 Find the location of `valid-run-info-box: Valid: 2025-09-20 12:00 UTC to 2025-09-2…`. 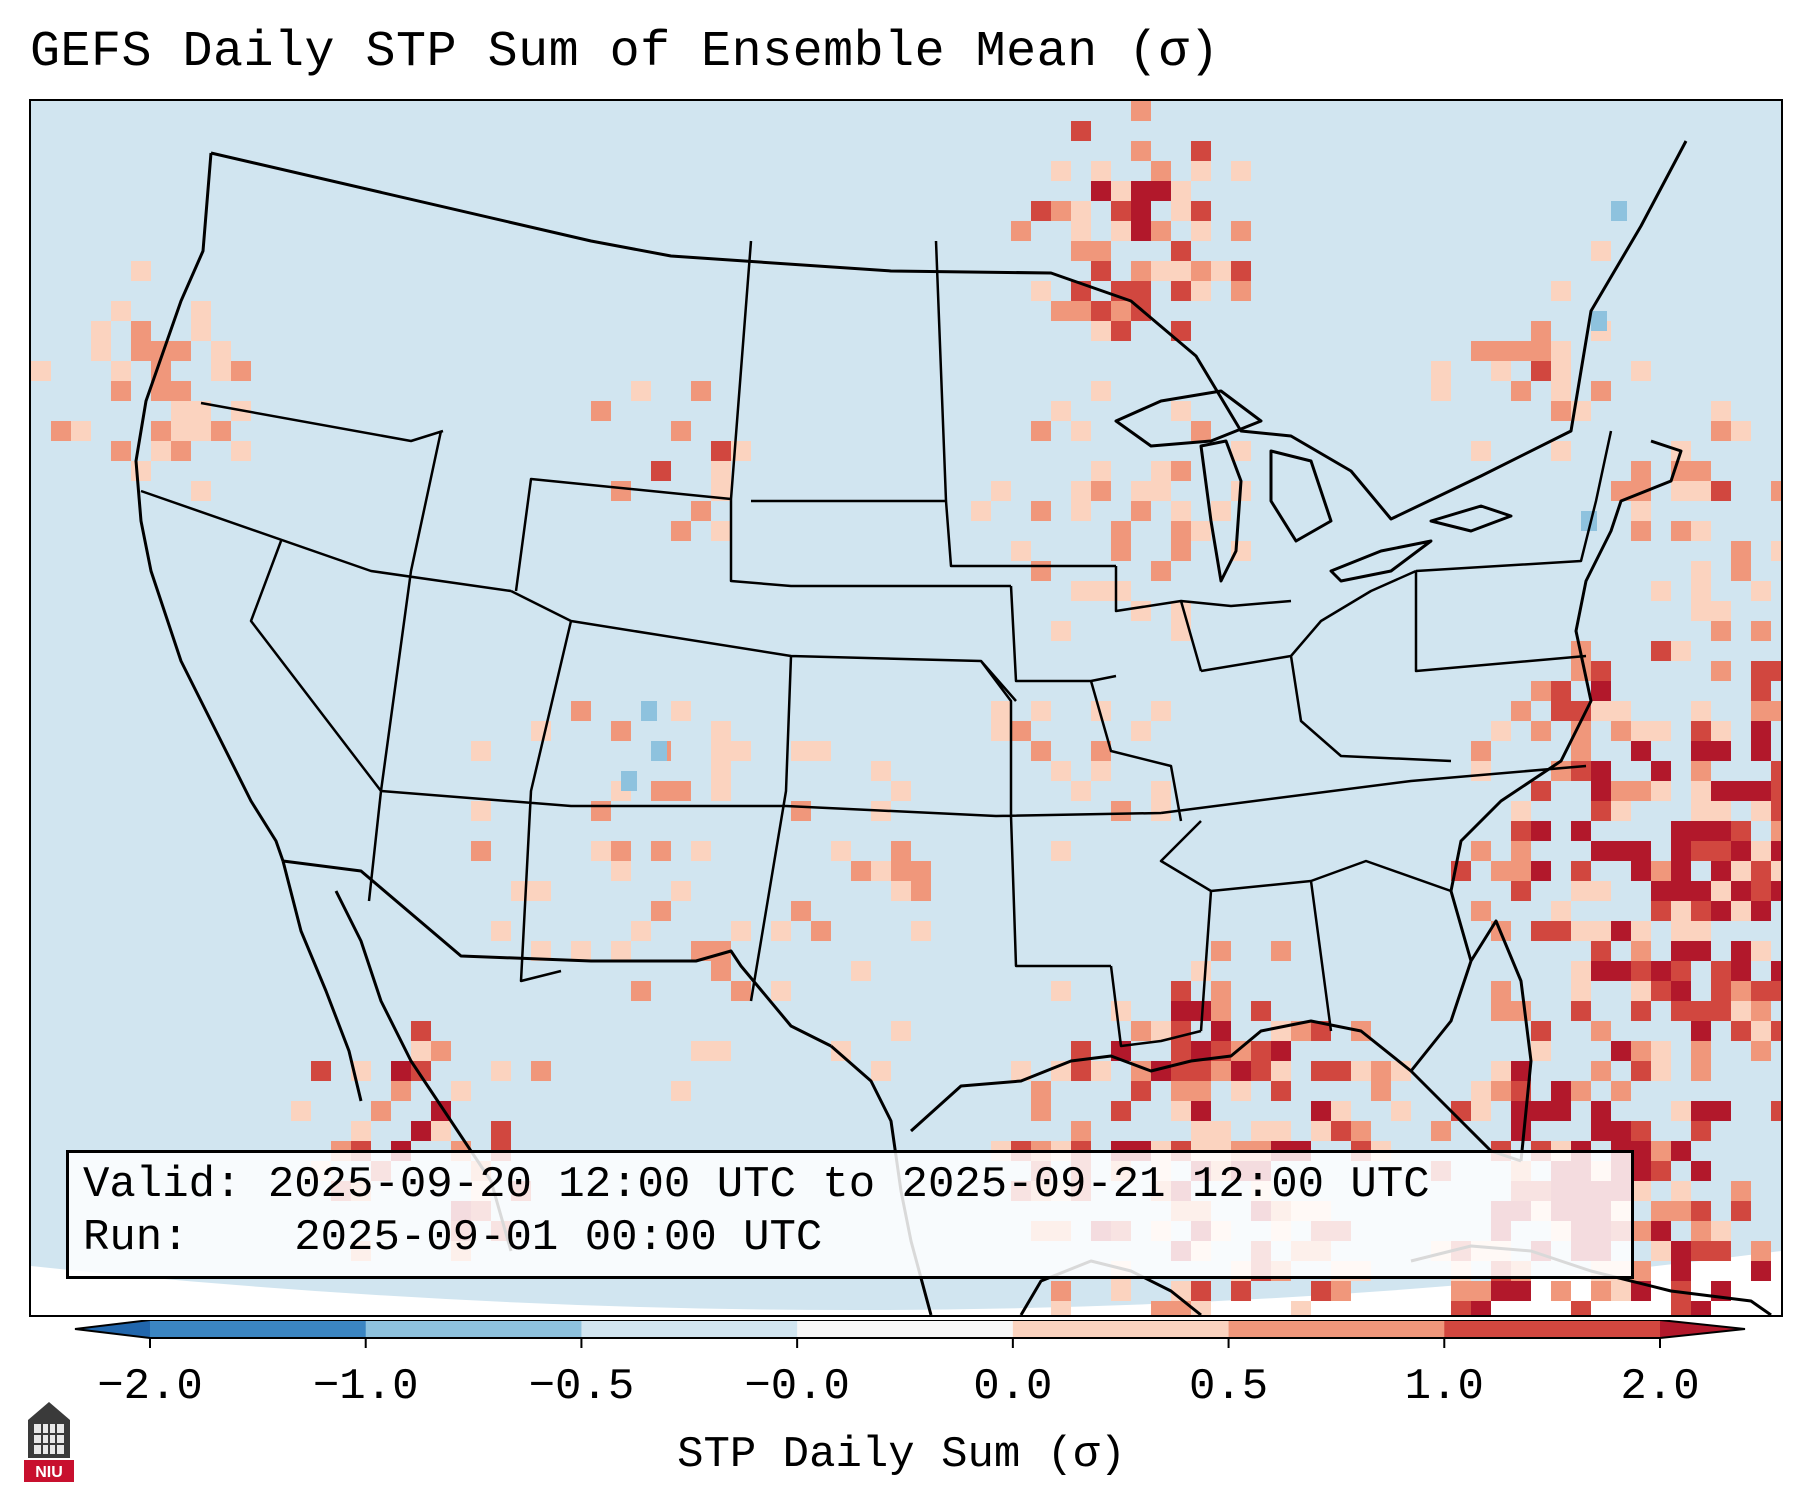

valid-run-info-box: Valid: 2025-09-20 12:00 UTC to 2025-09-2… is located at coordinates (850, 1214).